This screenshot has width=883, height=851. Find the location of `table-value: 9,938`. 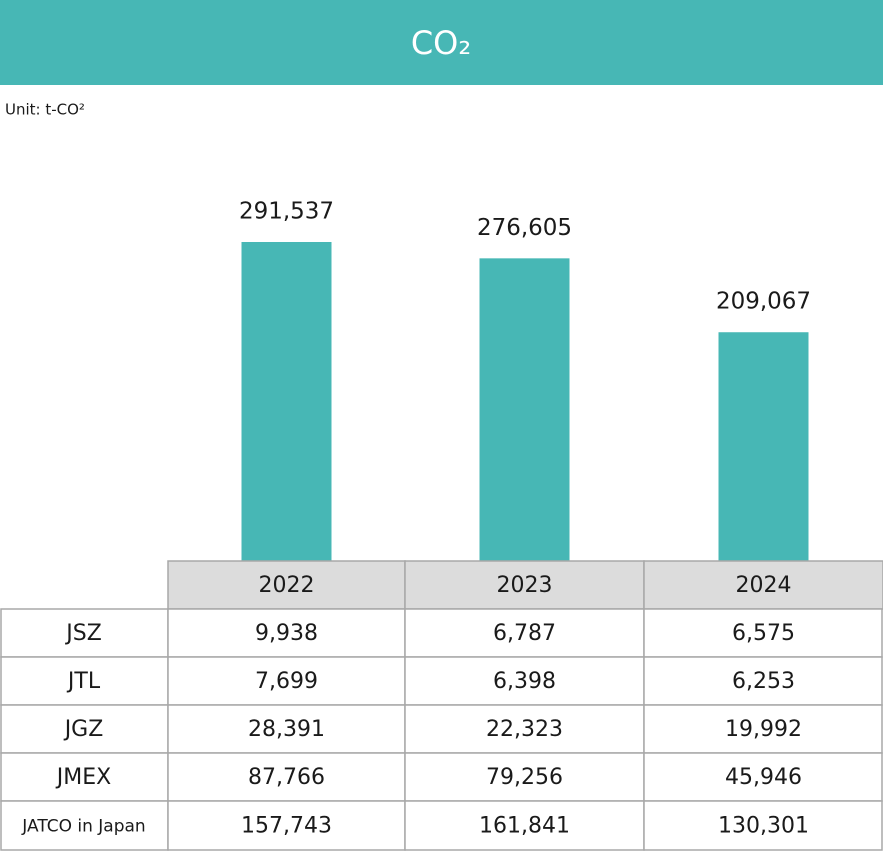

table-value: 9,938 is located at coordinates (286, 633).